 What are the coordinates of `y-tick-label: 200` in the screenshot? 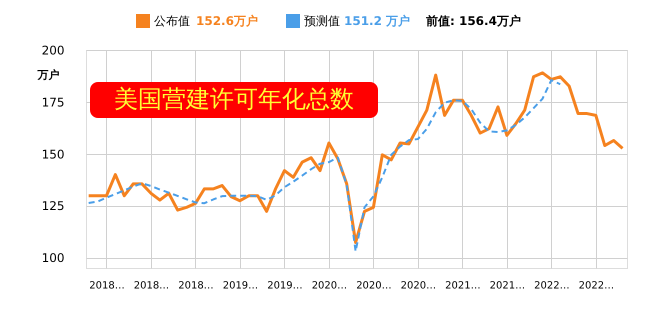 It's located at (53, 51).